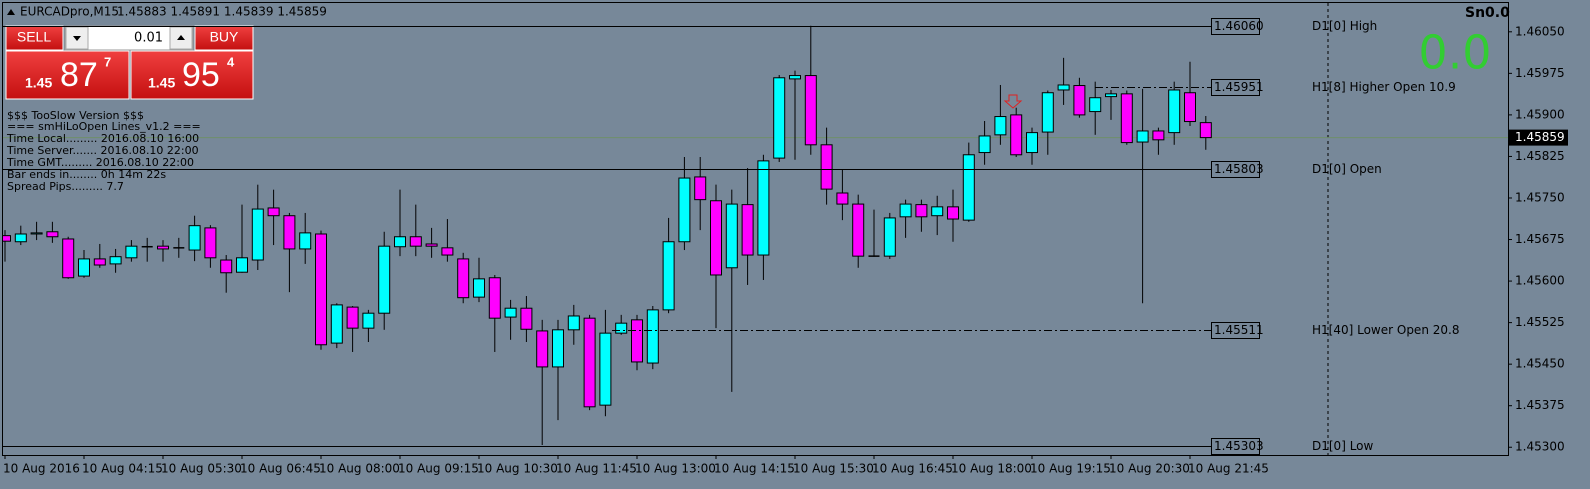  I want to click on buy-price-big: 1.45, so click(161, 83).